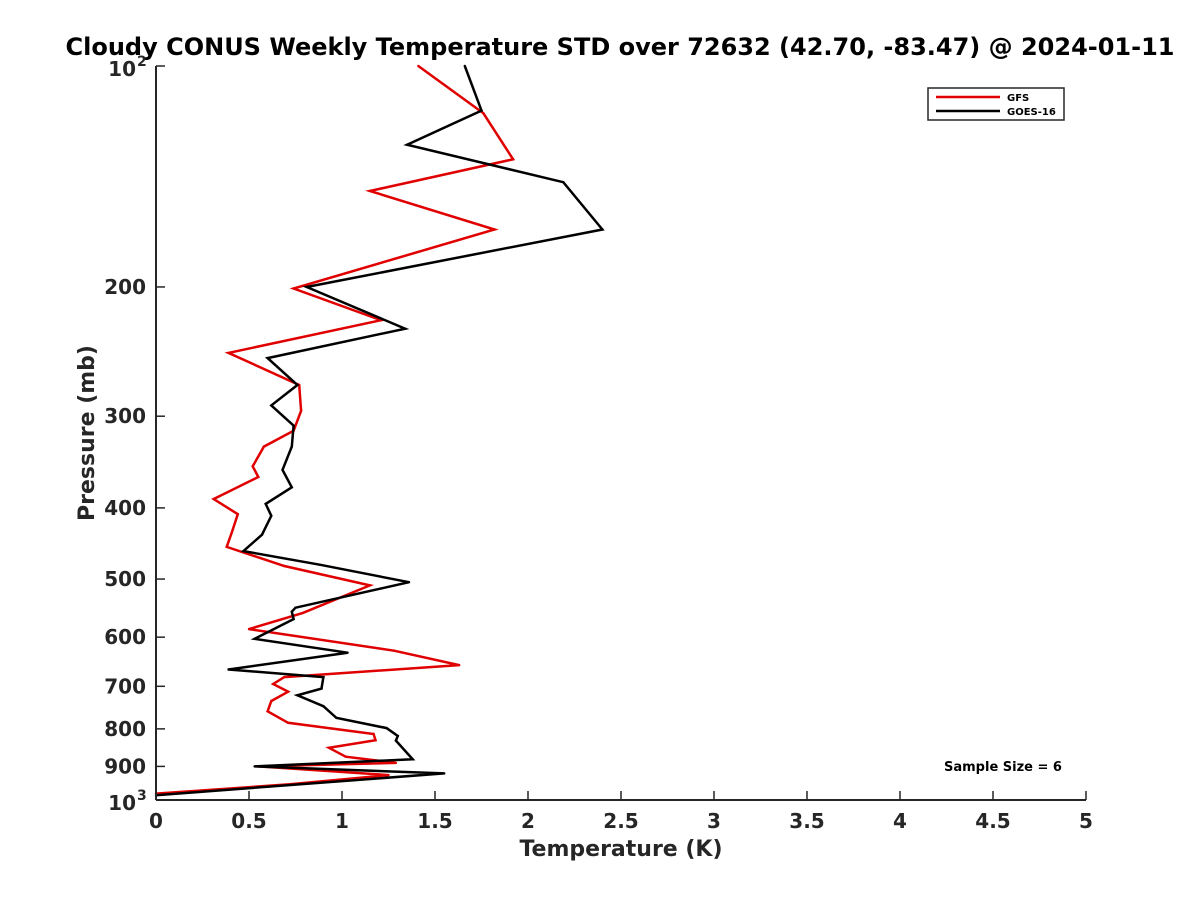 Image resolution: width=1200 pixels, height=900 pixels. I want to click on x-tick-label: 3, so click(714, 821).